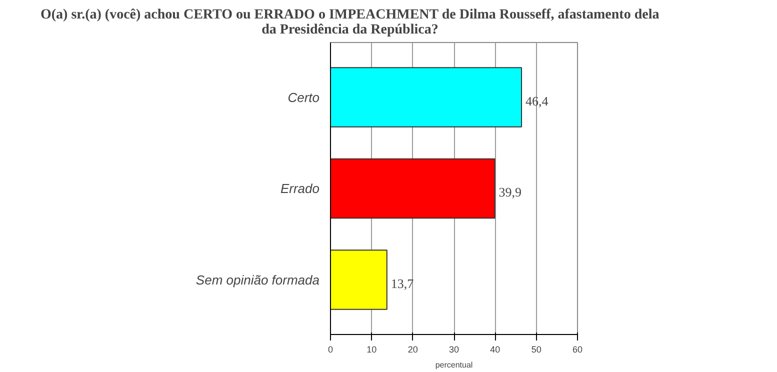 This screenshot has height=372, width=777. Describe the element at coordinates (537, 100) in the screenshot. I see `data-label: 46,4` at that location.